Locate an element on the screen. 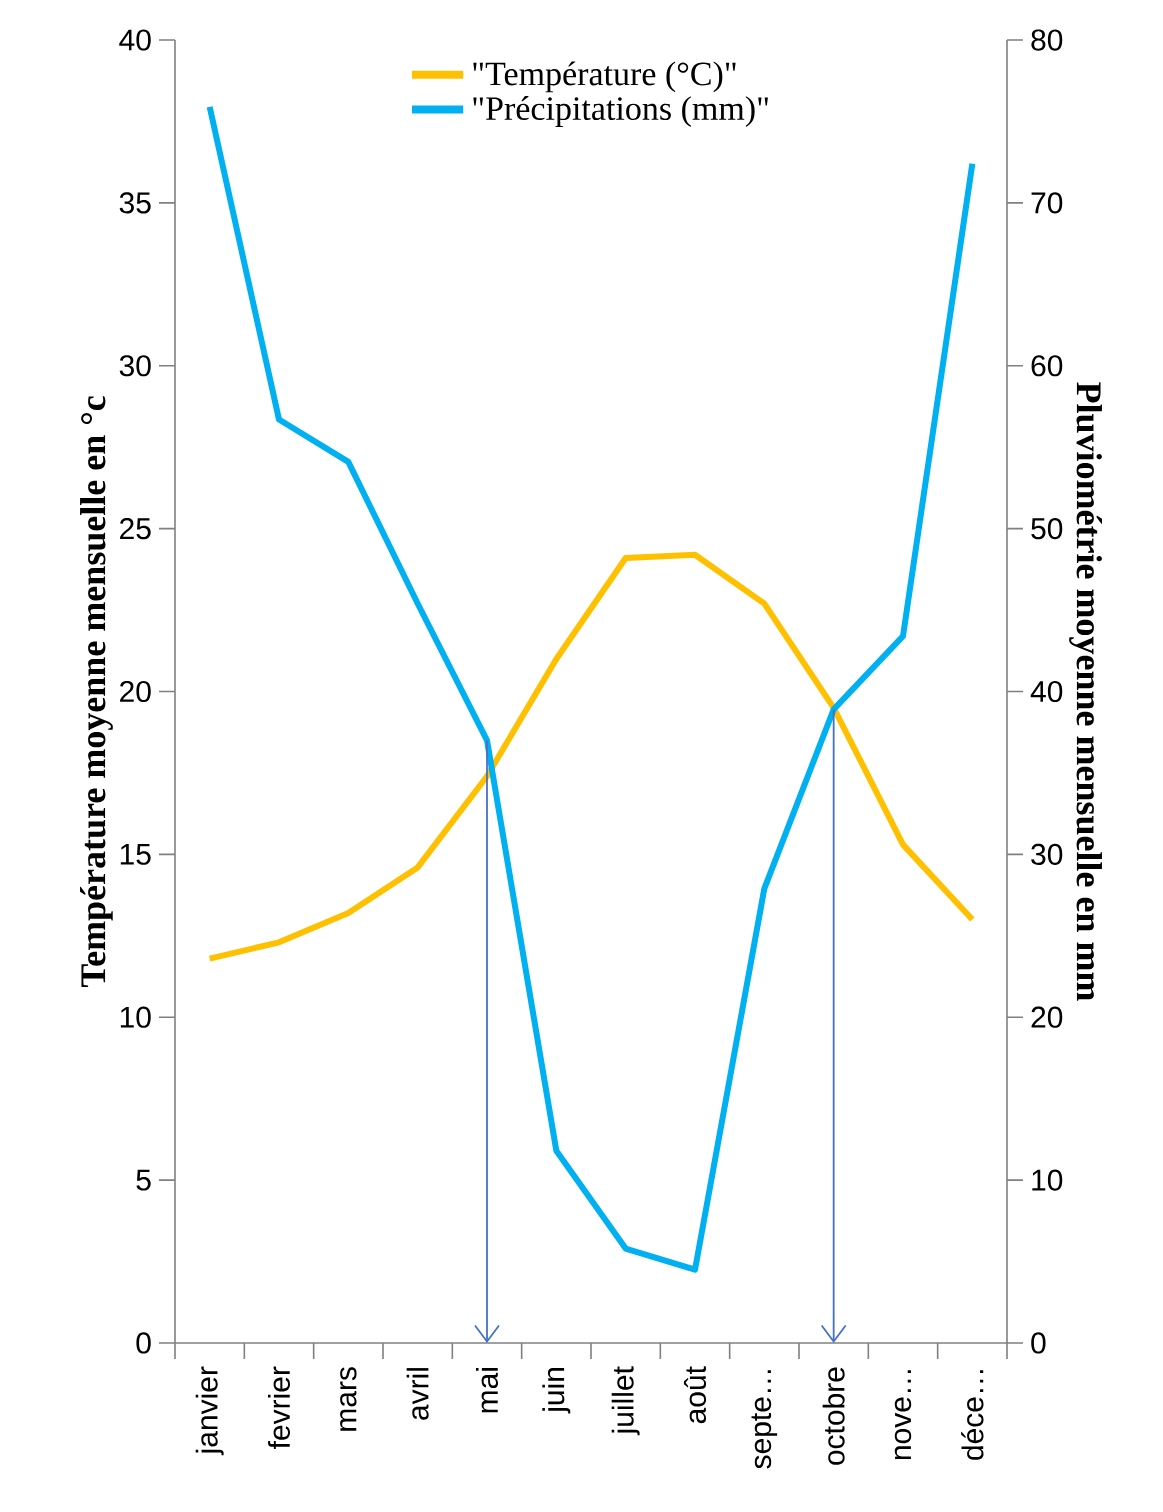 Image resolution: width=1163 pixels, height=1512 pixels. x-tick-label: juin is located at coordinates (556, 1391).